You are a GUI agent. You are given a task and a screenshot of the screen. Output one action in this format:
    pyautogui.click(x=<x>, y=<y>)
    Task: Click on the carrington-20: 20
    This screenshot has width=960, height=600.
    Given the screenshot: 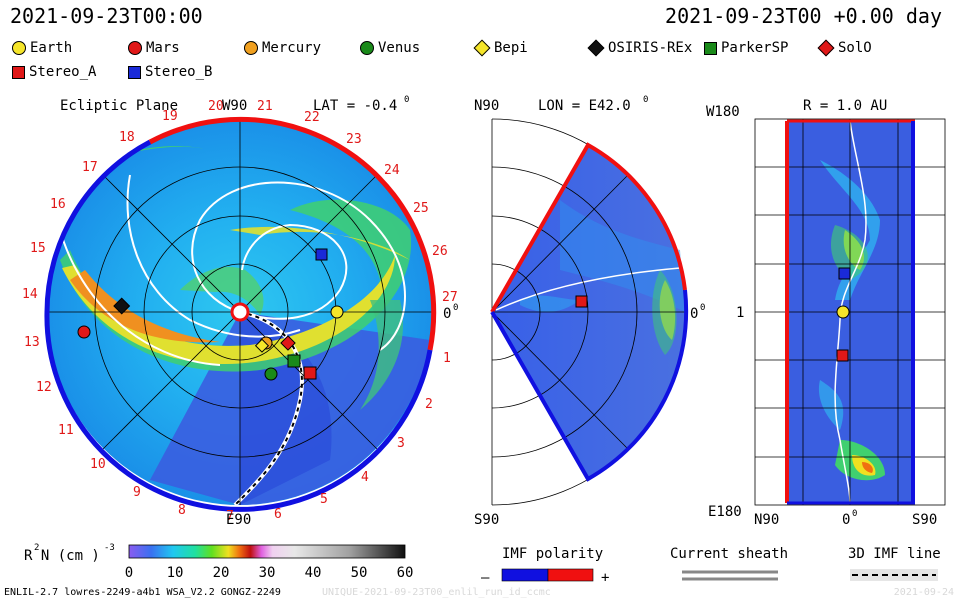 What is the action you would take?
    pyautogui.click(x=216, y=106)
    